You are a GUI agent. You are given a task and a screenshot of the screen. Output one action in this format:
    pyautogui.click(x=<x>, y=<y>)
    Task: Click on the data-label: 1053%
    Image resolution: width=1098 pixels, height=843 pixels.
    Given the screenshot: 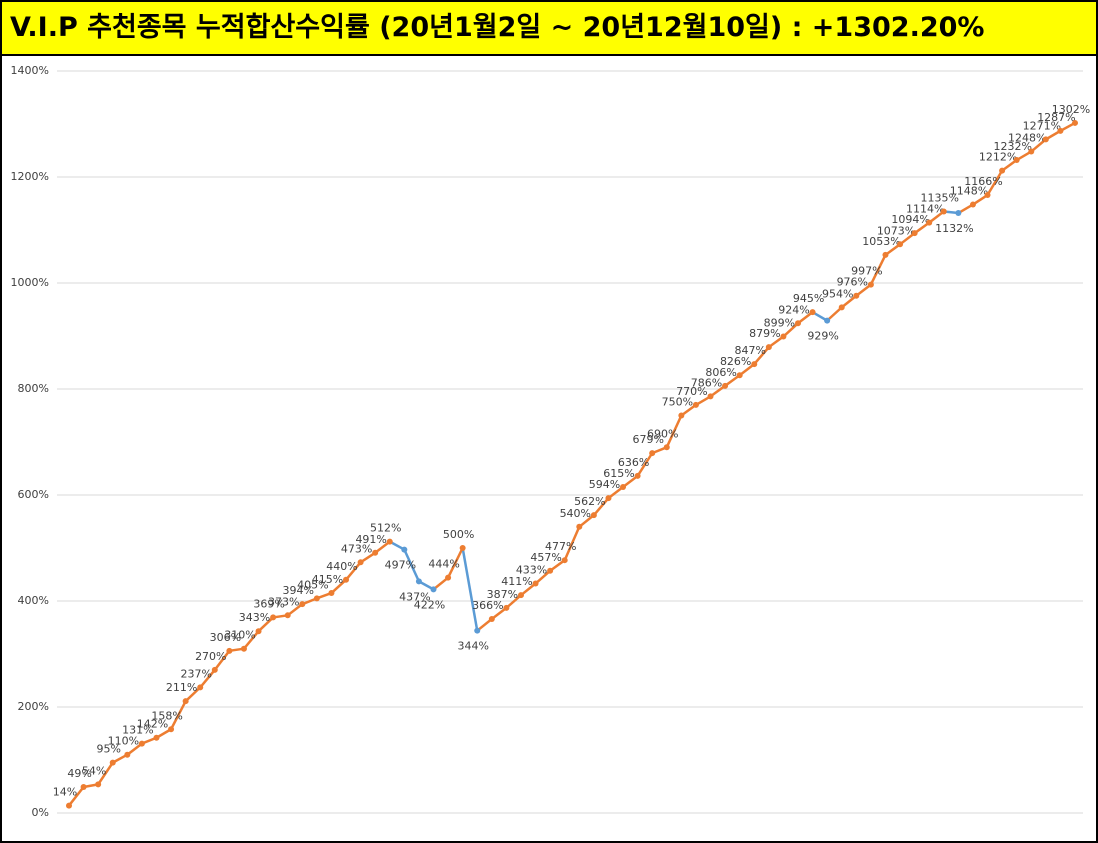 What is the action you would take?
    pyautogui.click(x=881, y=241)
    